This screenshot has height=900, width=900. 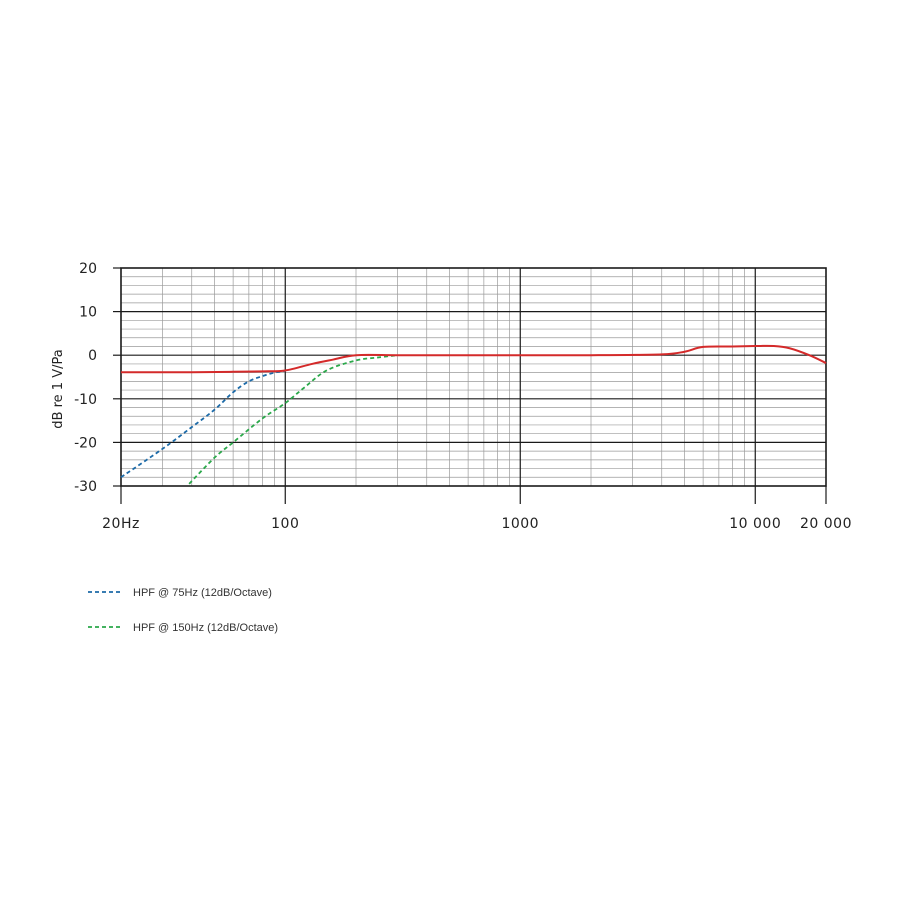 I want to click on legend-entry-label: HPF @ 75Hz (12dB/Octave), so click(x=202, y=593).